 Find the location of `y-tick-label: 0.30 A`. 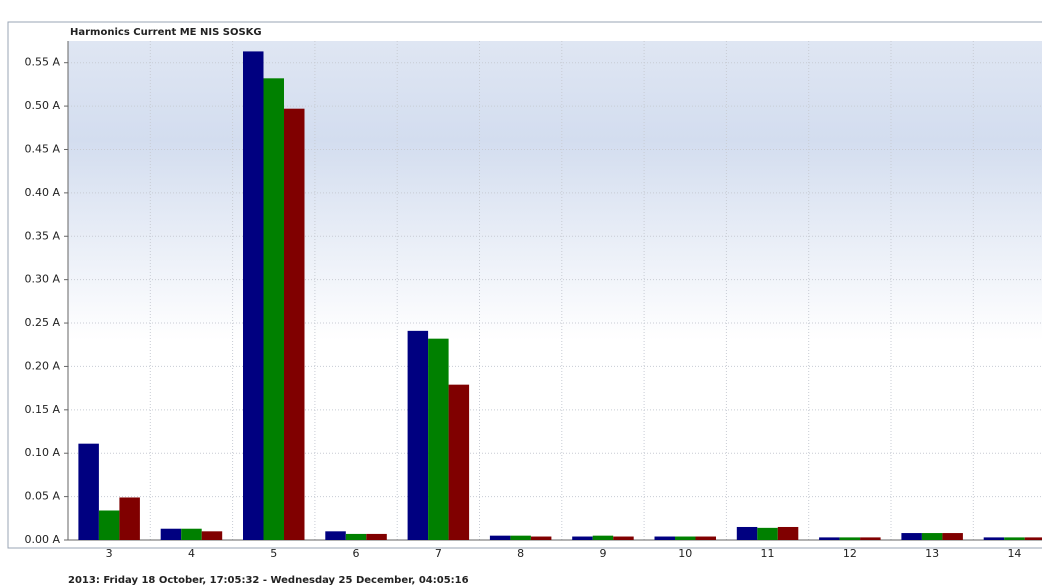

y-tick-label: 0.30 A is located at coordinates (42, 279).